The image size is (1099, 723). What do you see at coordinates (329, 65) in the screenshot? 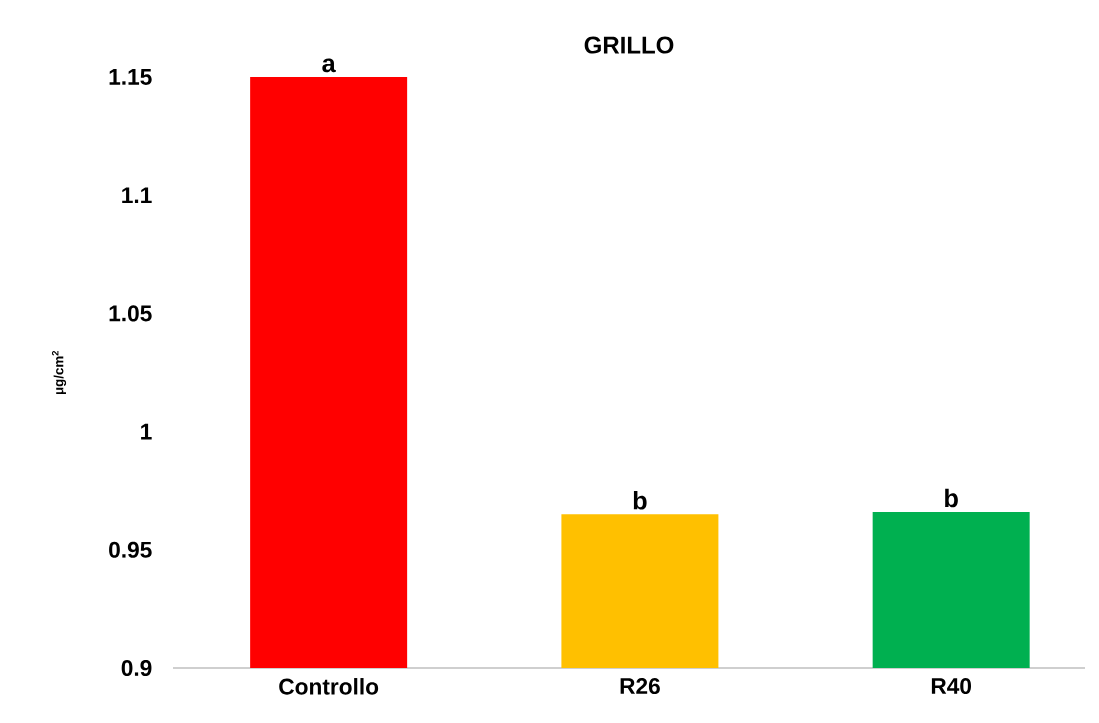
I see `annotation: a` at bounding box center [329, 65].